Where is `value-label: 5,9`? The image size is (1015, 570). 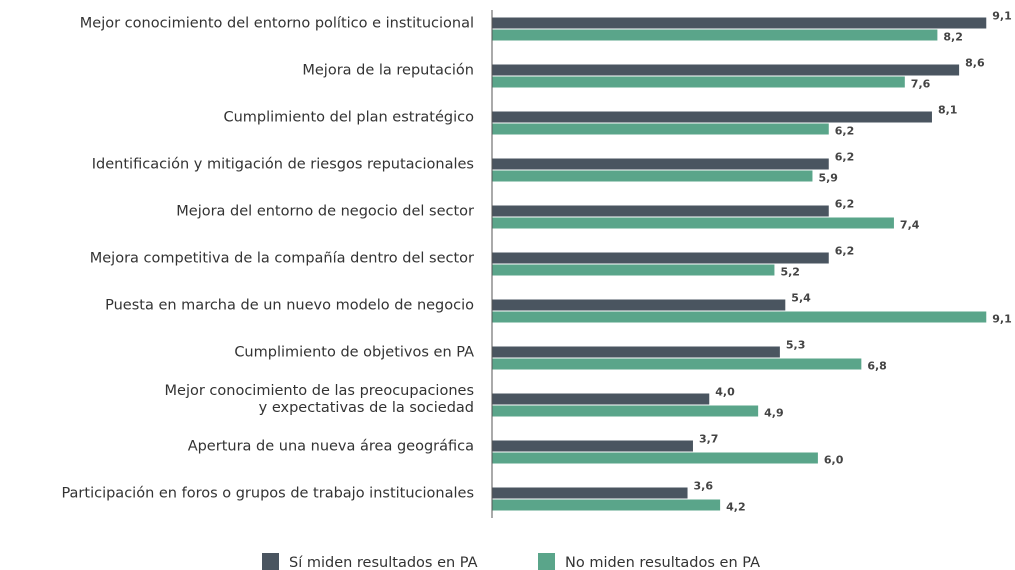
value-label: 5,9 is located at coordinates (828, 178).